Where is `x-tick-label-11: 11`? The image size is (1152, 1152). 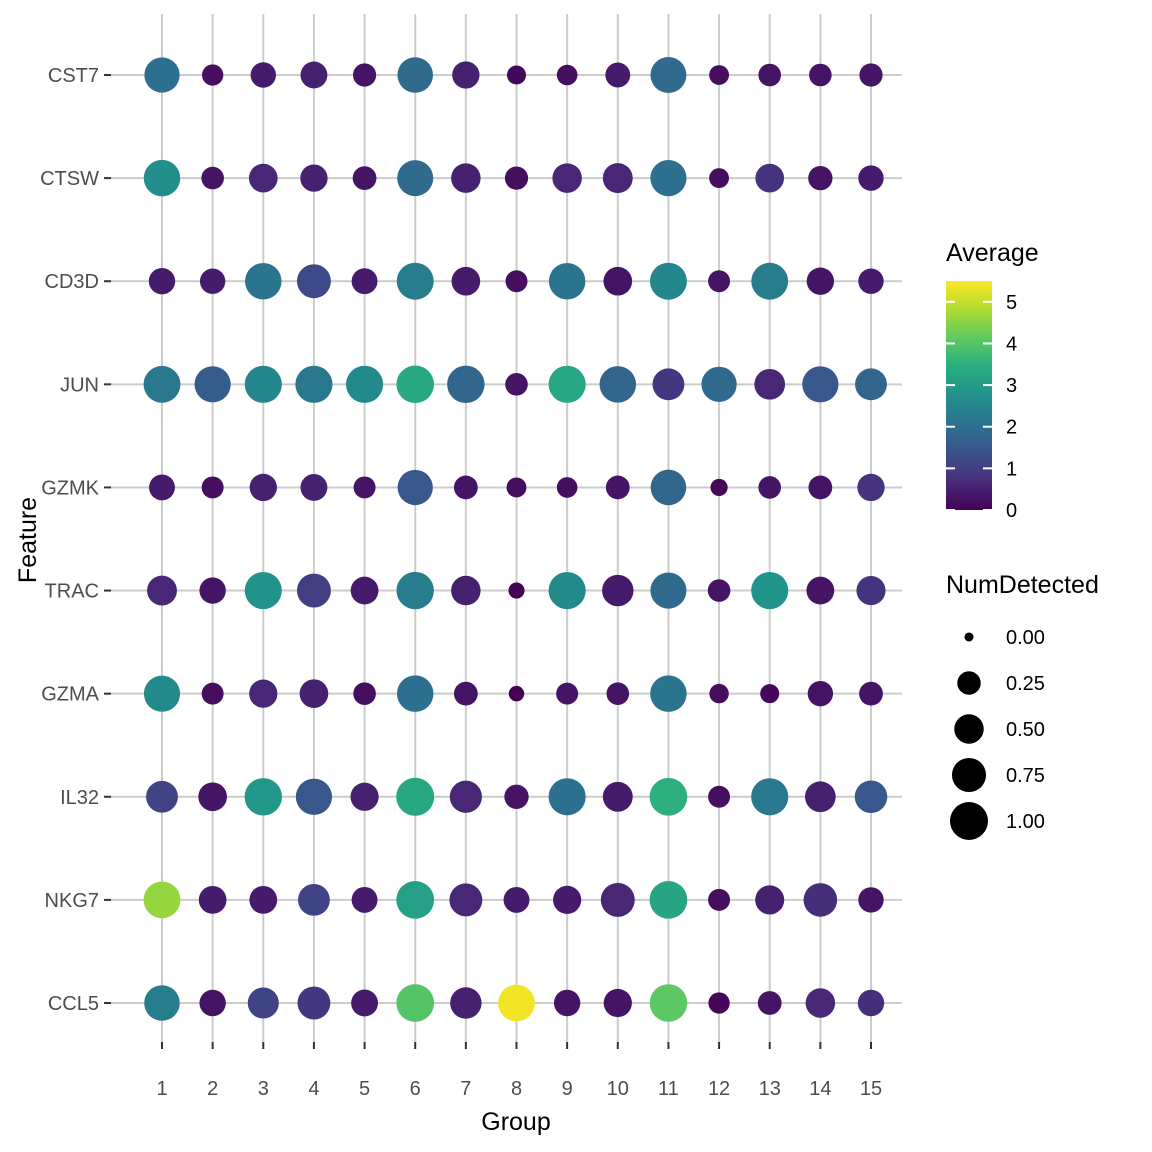
x-tick-label-11: 11 is located at coordinates (668, 1089).